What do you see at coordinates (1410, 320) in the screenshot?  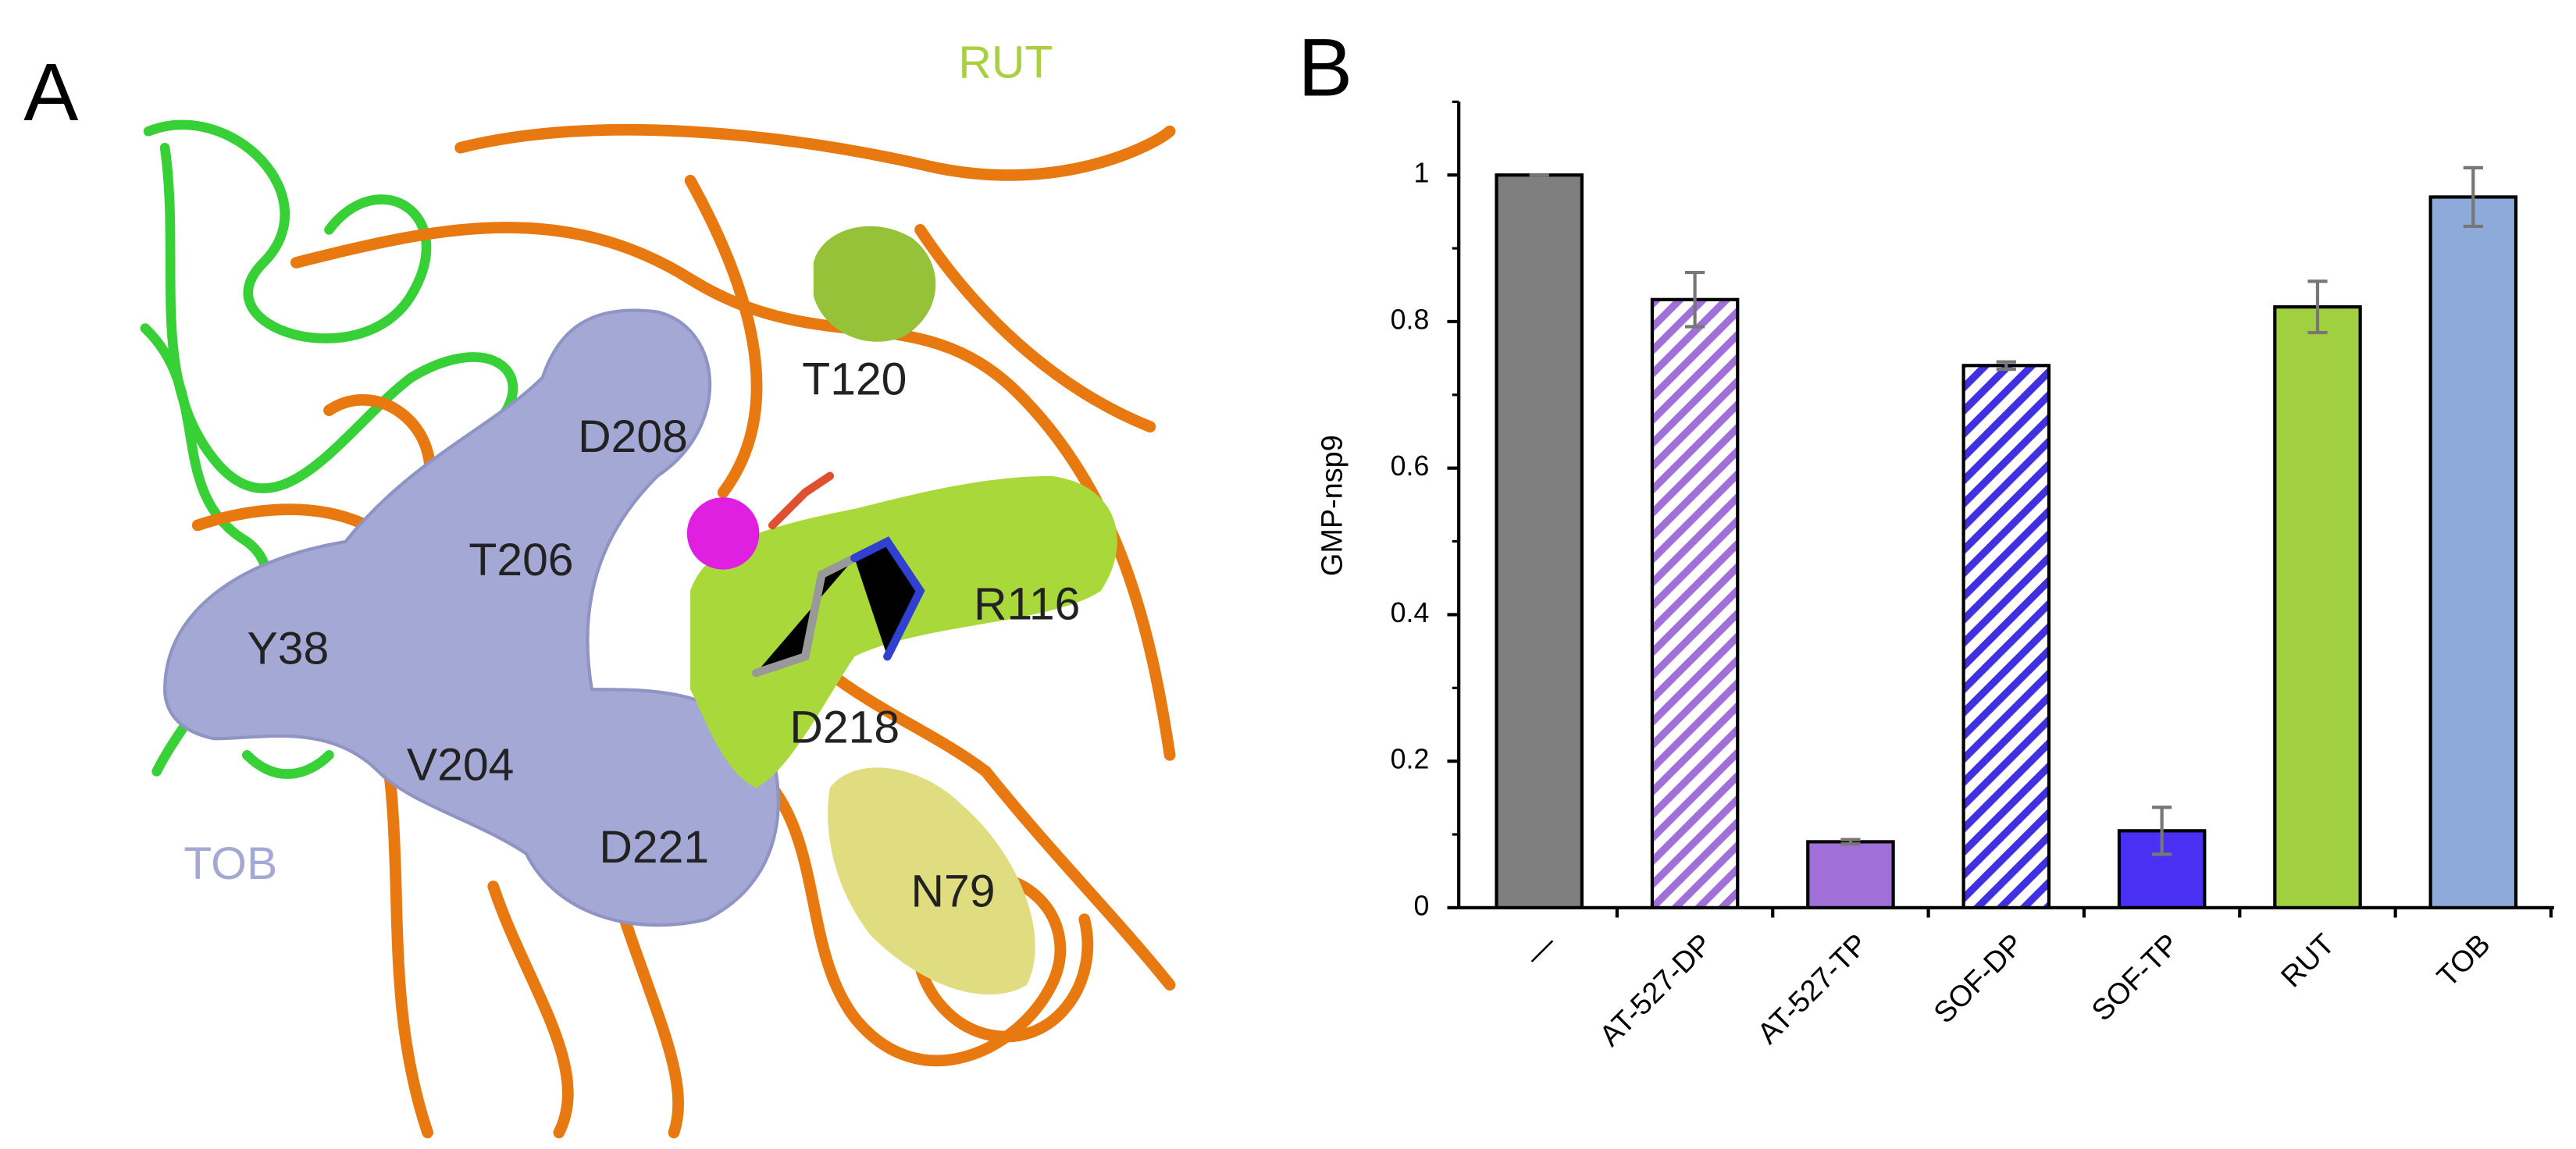 I see `y-tick-label: 0.8` at bounding box center [1410, 320].